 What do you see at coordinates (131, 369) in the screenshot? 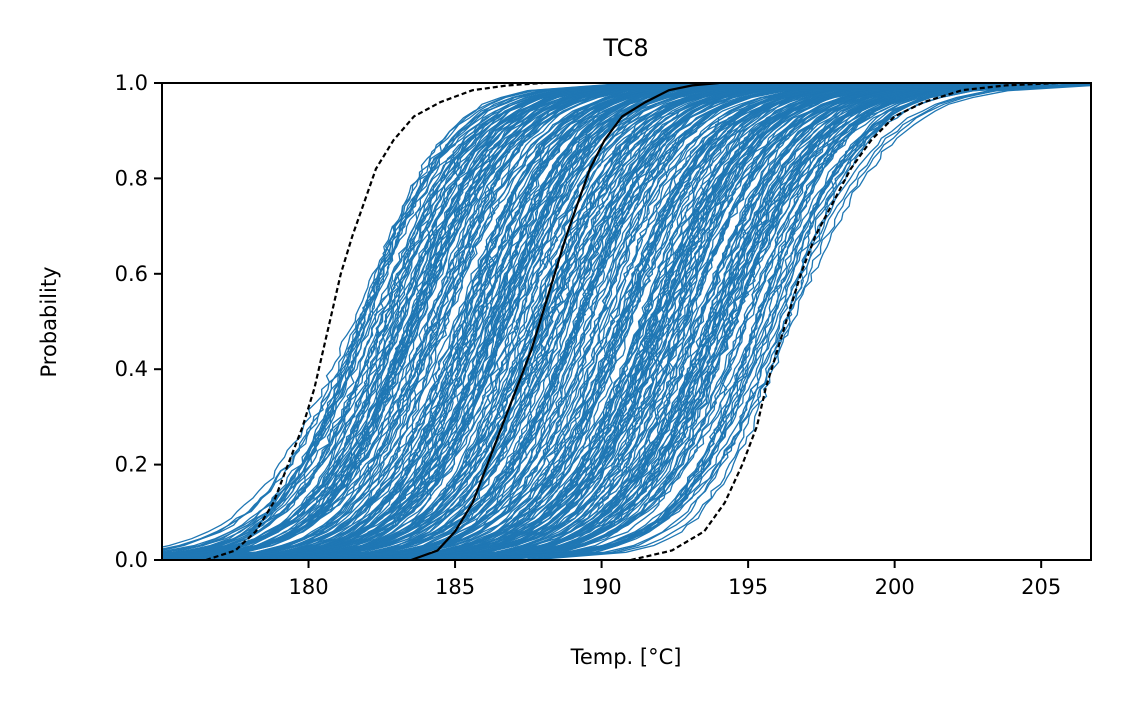
I see `y-tick-label: 0.4` at bounding box center [131, 369].